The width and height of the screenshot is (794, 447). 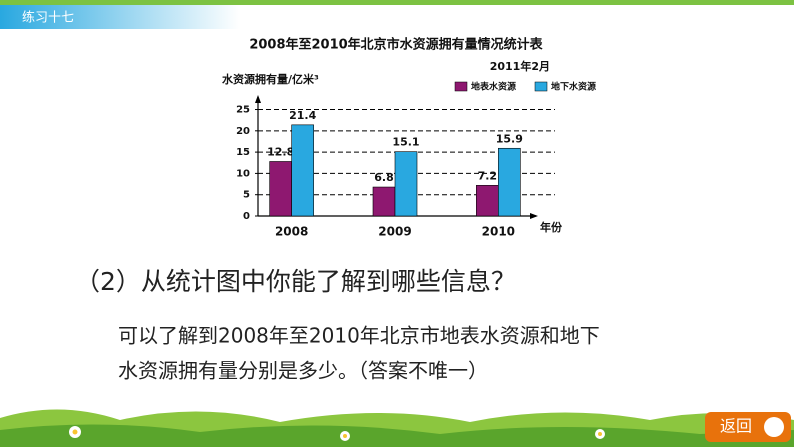 I want to click on x-axis-label: 年份, so click(x=551, y=227).